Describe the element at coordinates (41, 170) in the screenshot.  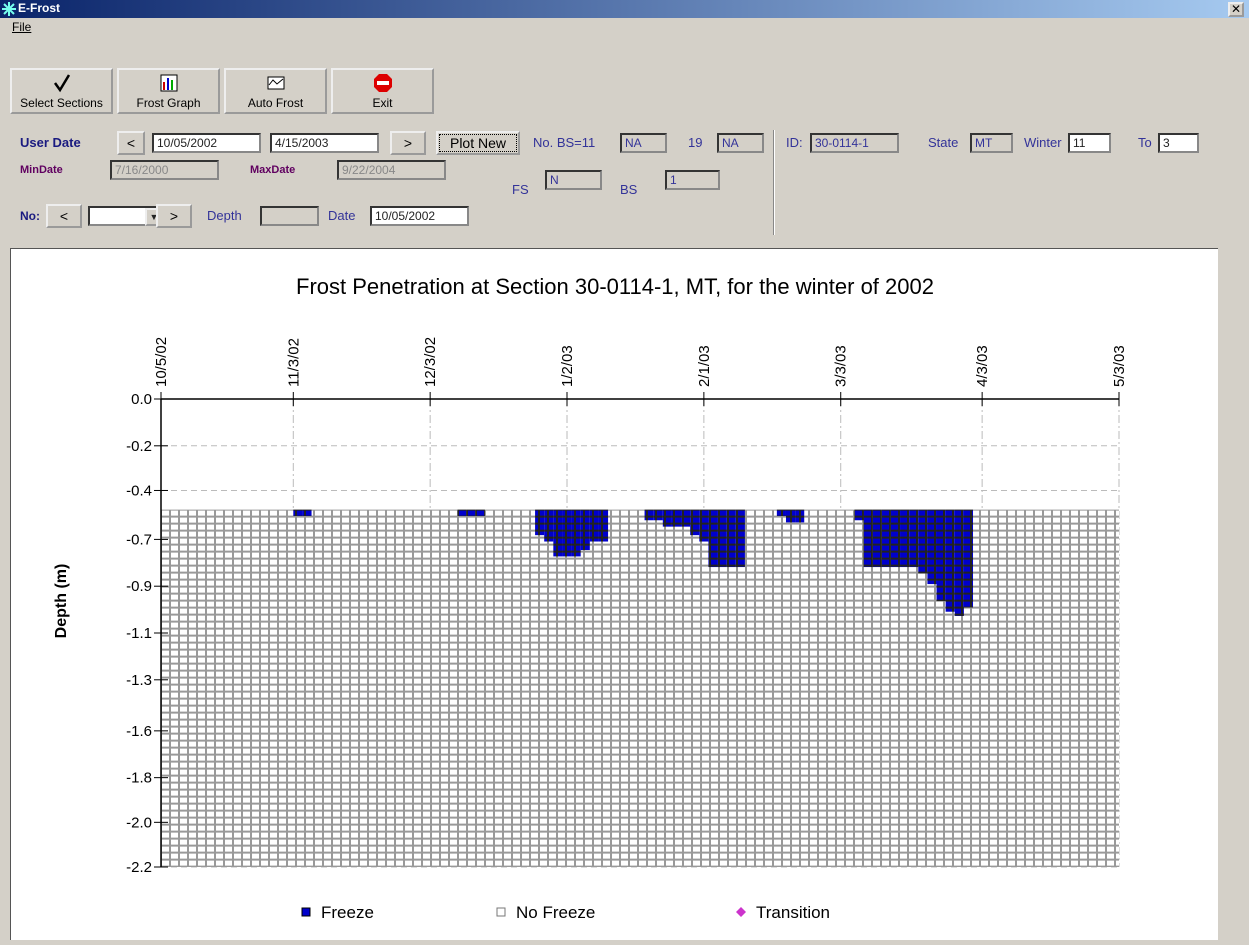
I see `label: MinDate` at that location.